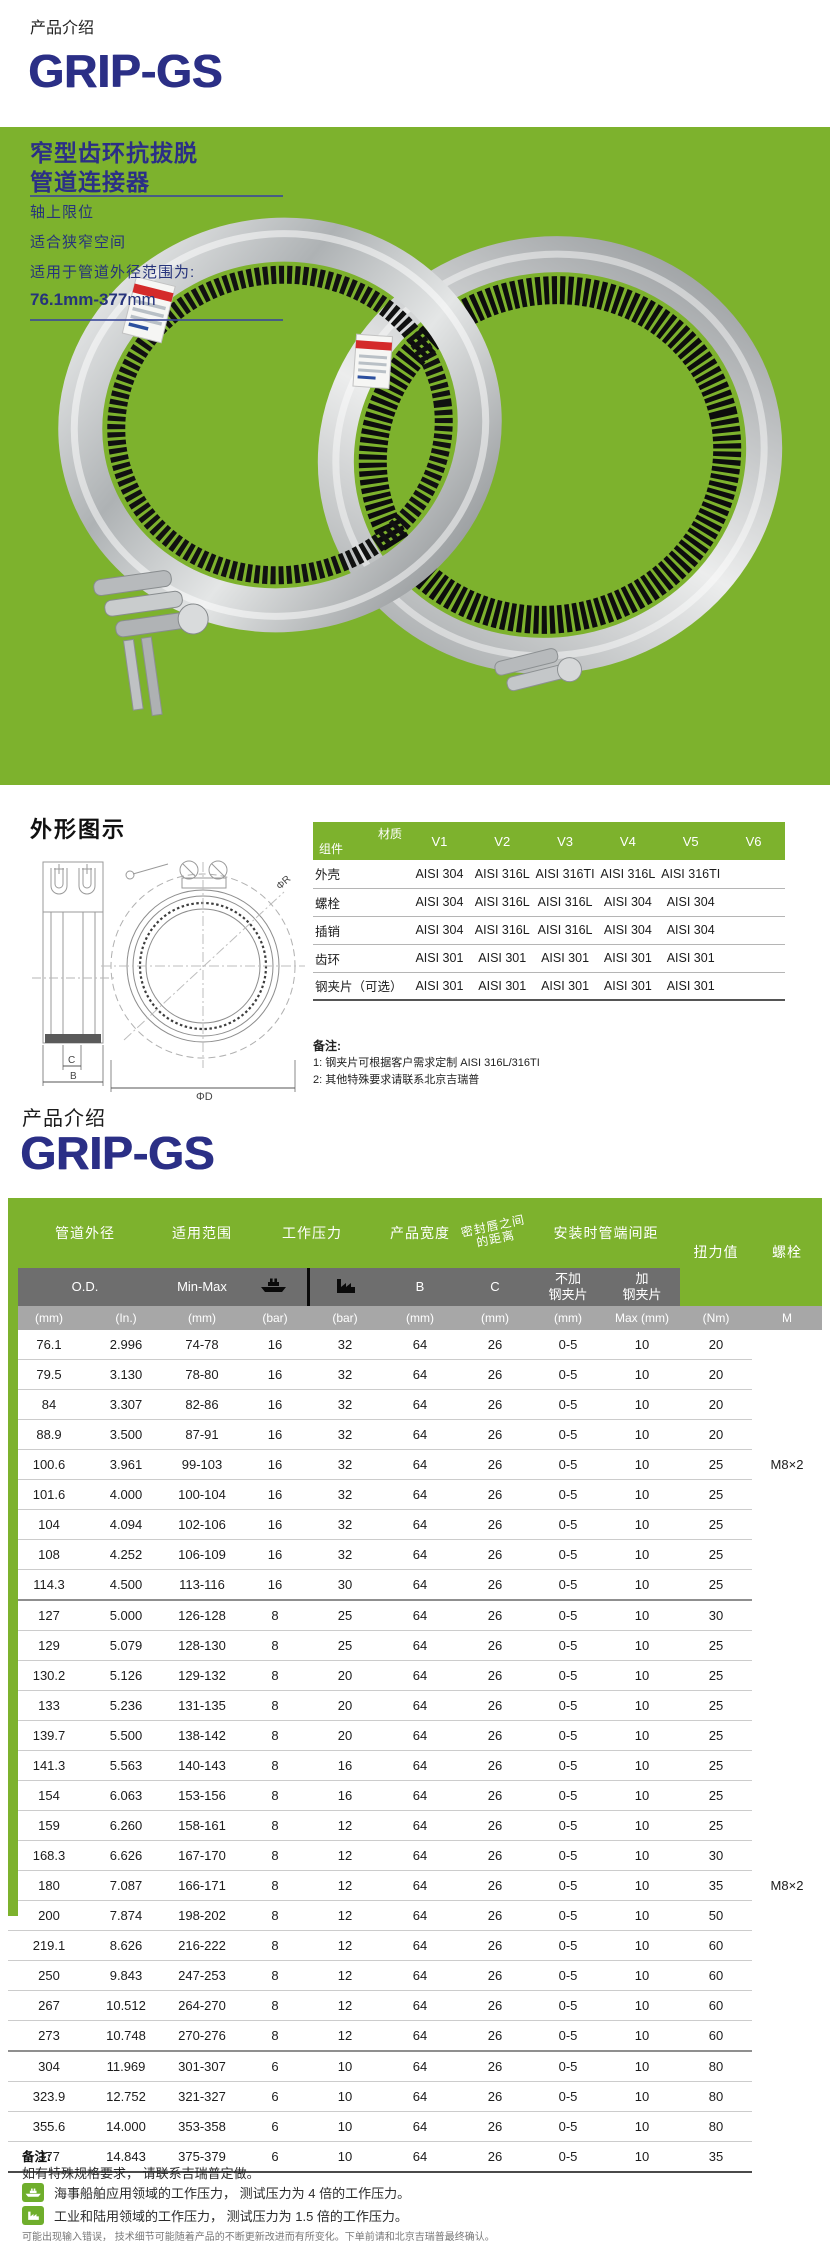  Describe the element at coordinates (716, 2157) in the screenshot. I see `spec-cell: 35` at that location.